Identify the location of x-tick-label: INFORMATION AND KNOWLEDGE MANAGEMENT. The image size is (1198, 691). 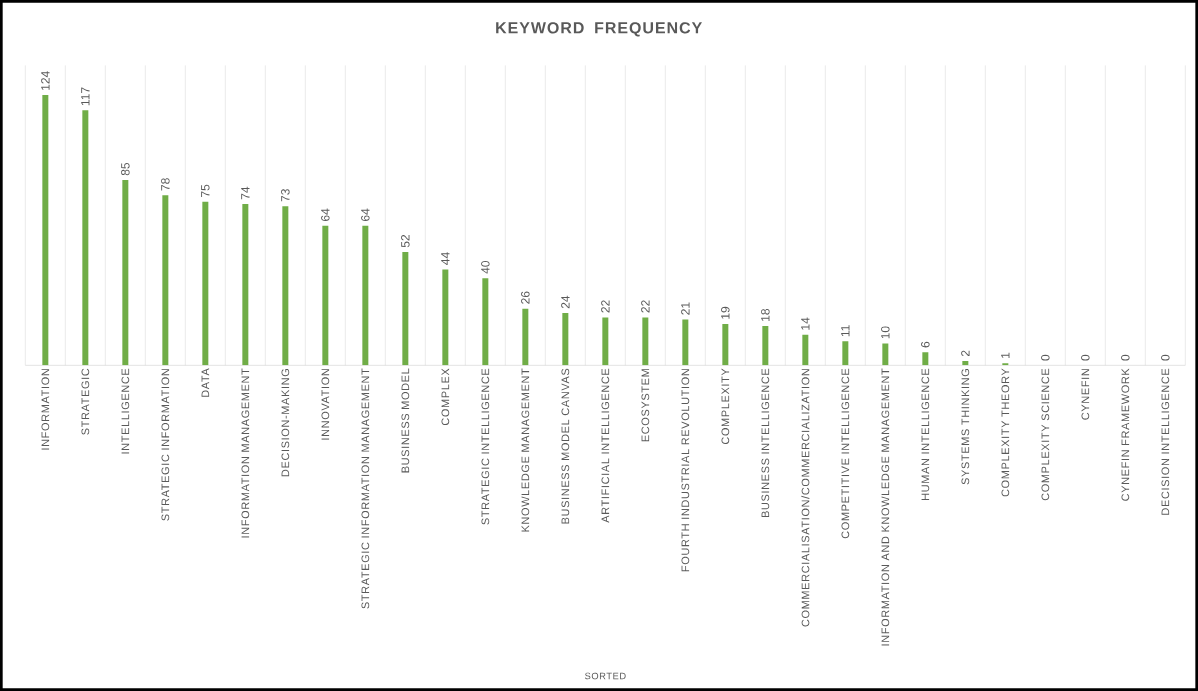
(885, 507).